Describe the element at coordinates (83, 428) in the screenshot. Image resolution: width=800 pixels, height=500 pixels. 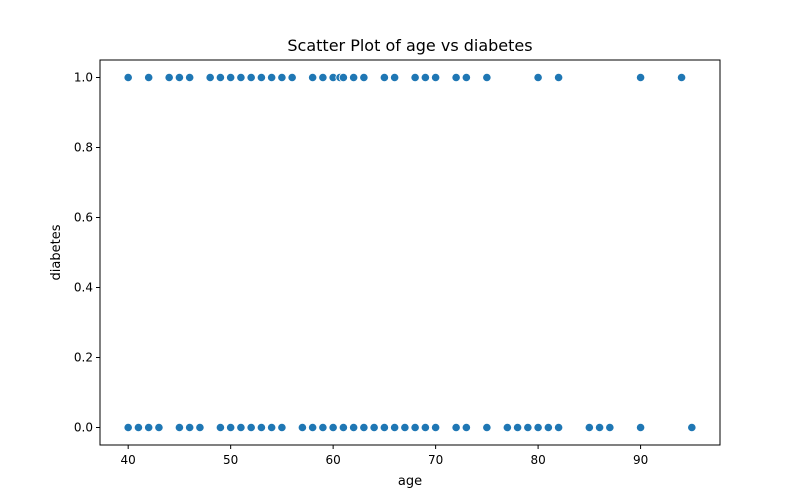
I see `y-tick-label: 0.0` at that location.